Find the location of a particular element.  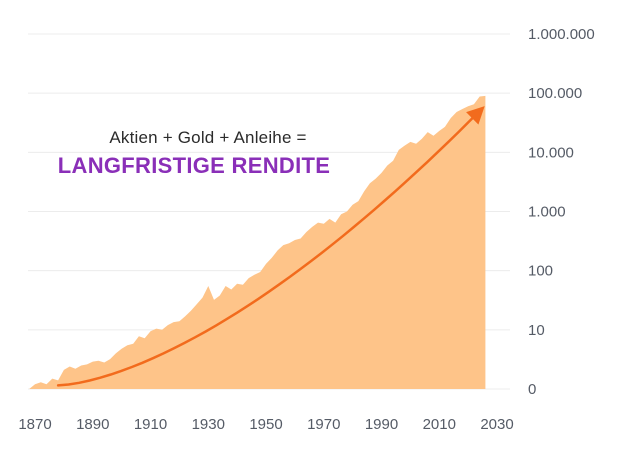

y-axis: 0 10 100 1.000 10.000 100.000 1.000.000 is located at coordinates (561, 212).